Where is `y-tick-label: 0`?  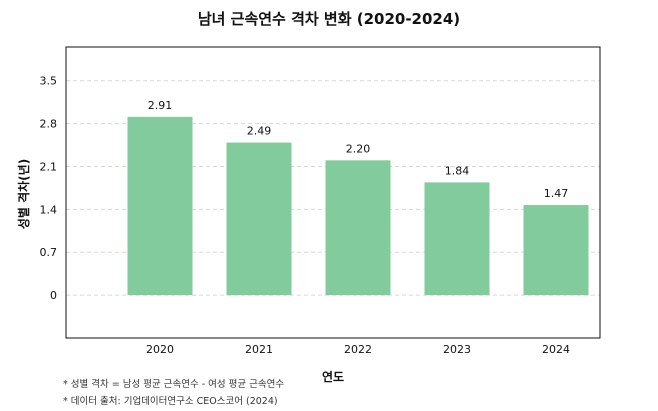
y-tick-label: 0 is located at coordinates (53, 295).